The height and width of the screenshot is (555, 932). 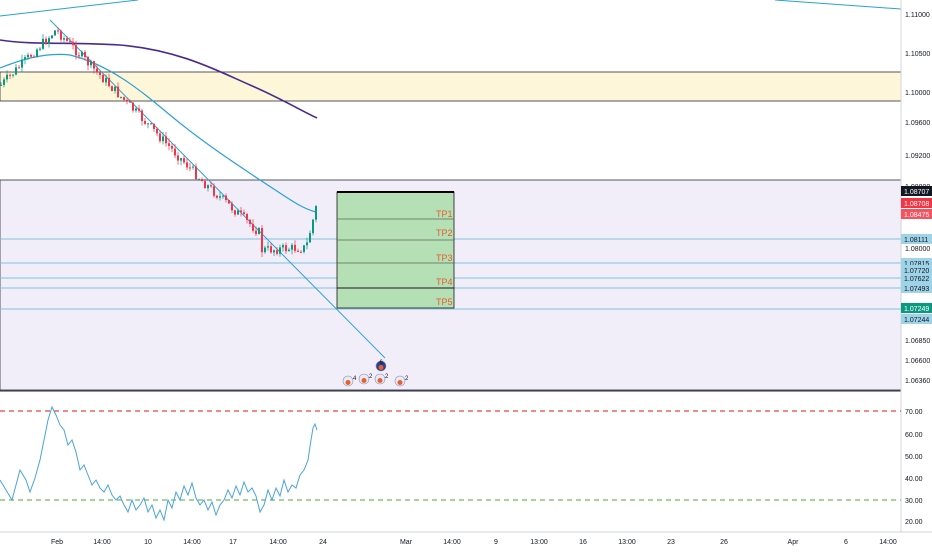 I want to click on moving-average-short, so click(x=158, y=133).